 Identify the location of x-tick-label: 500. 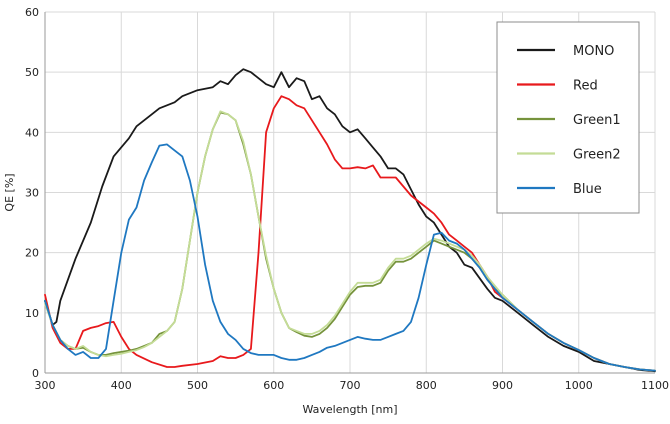
(197, 385).